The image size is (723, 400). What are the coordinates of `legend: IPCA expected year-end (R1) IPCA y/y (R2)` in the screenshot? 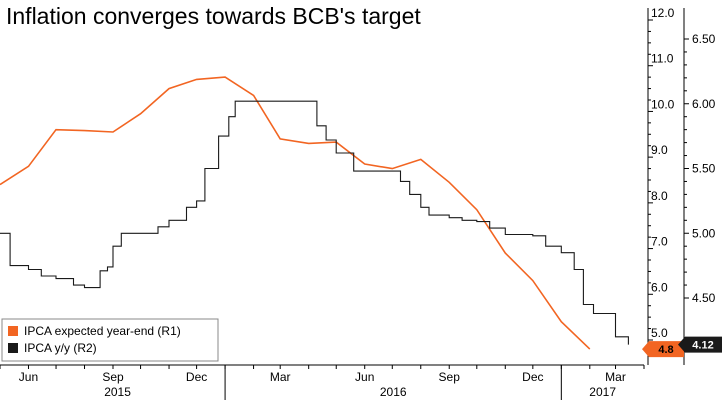 It's located at (110, 340).